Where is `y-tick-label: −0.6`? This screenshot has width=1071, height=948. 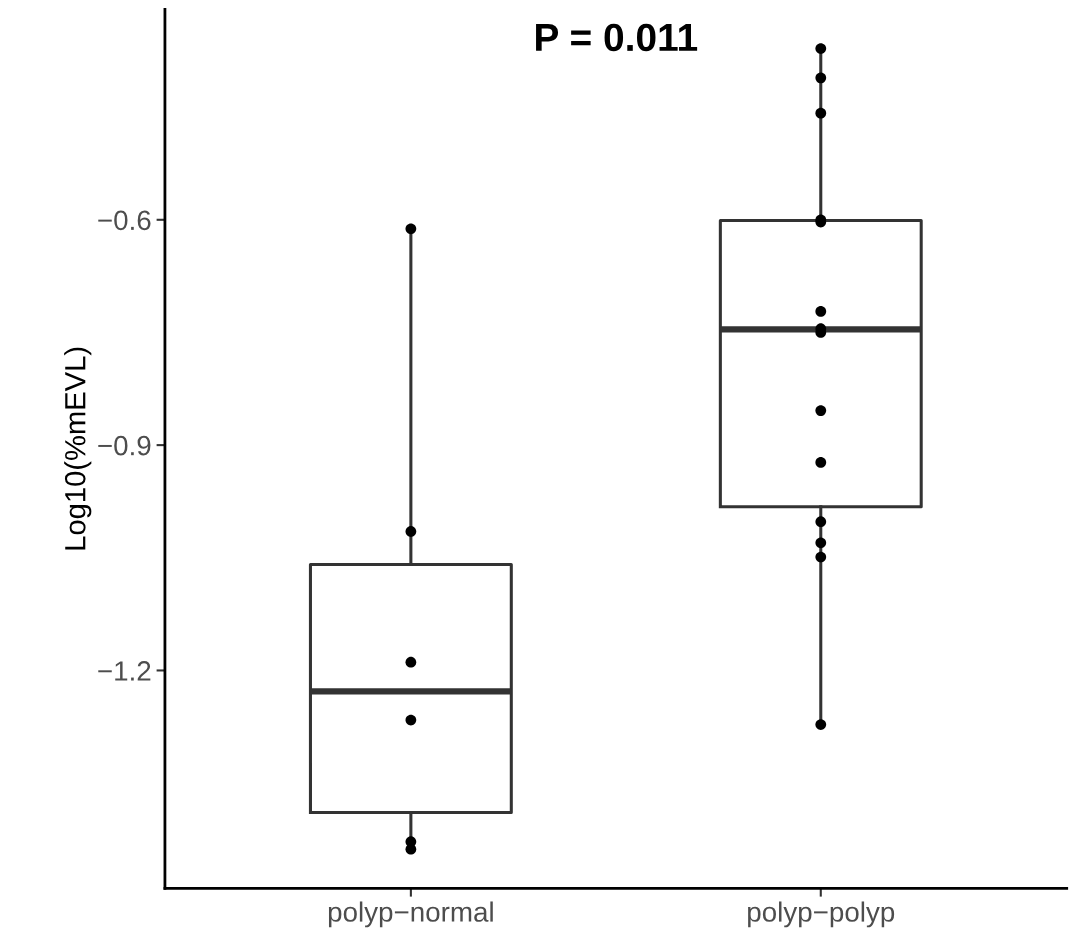
y-tick-label: −0.6 is located at coordinates (124, 220).